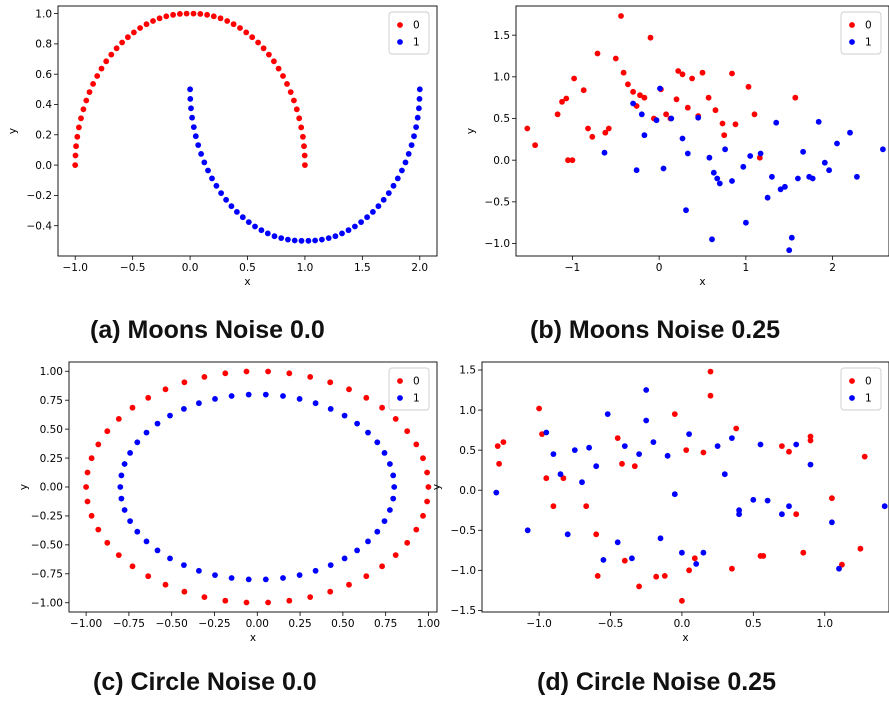  What do you see at coordinates (501, 78) in the screenshot?
I see `y-tick-label: 1.0` at bounding box center [501, 78].